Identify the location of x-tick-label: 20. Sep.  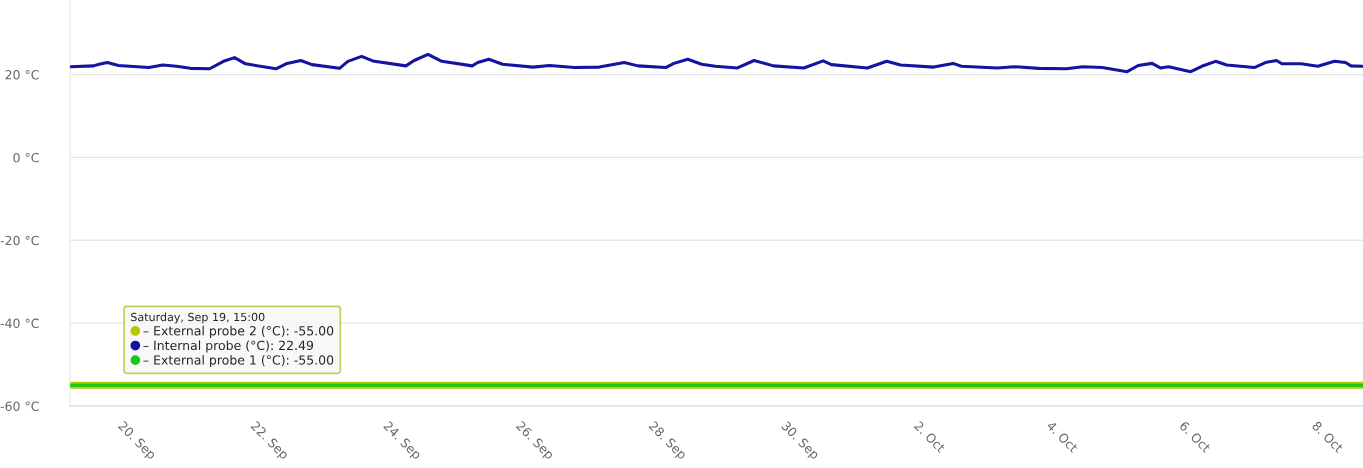
(136, 441).